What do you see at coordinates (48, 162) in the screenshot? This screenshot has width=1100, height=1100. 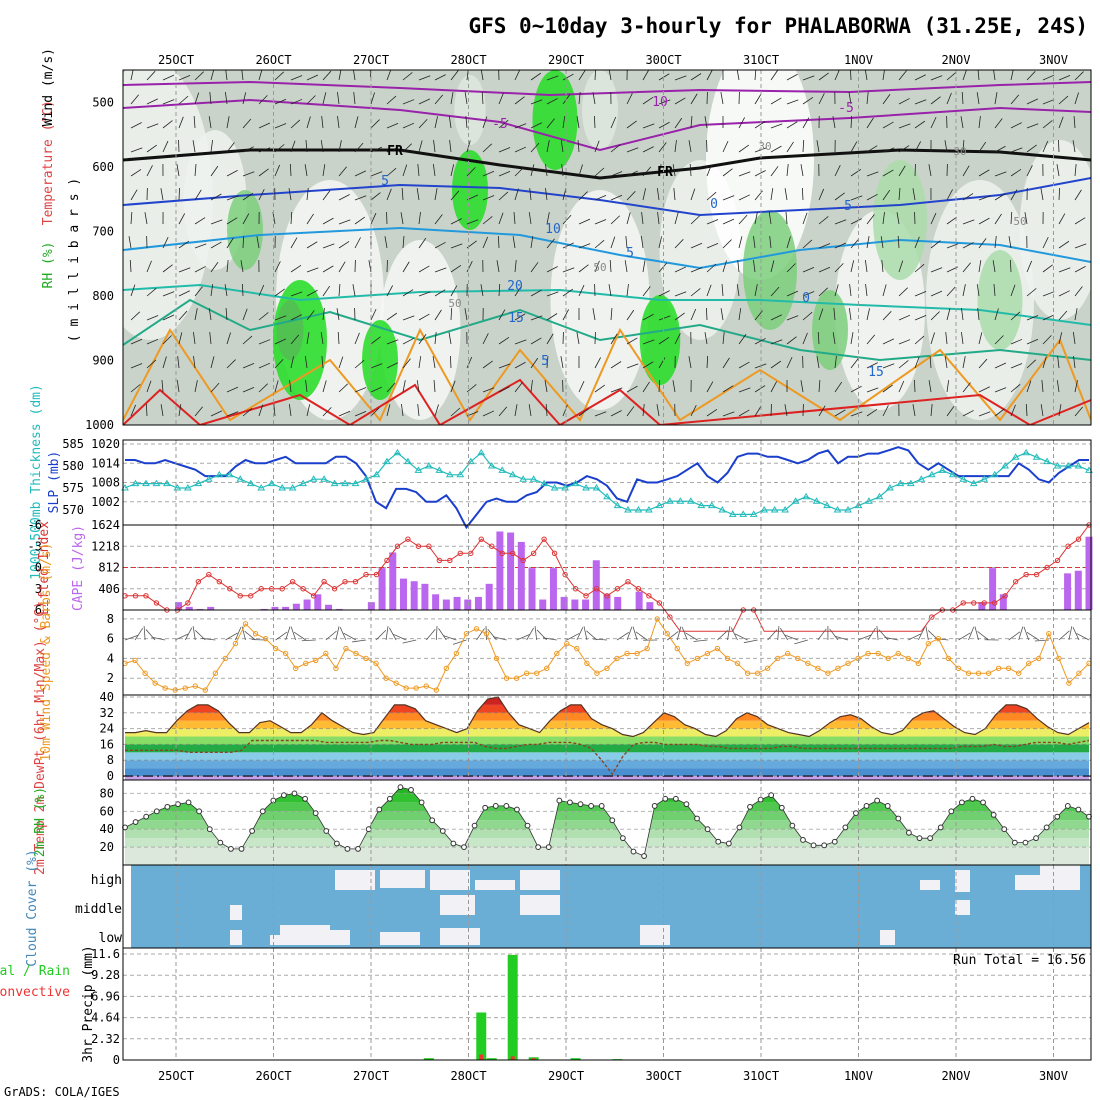 I see `upper-ylabel-group: Temperature (°C)` at bounding box center [48, 162].